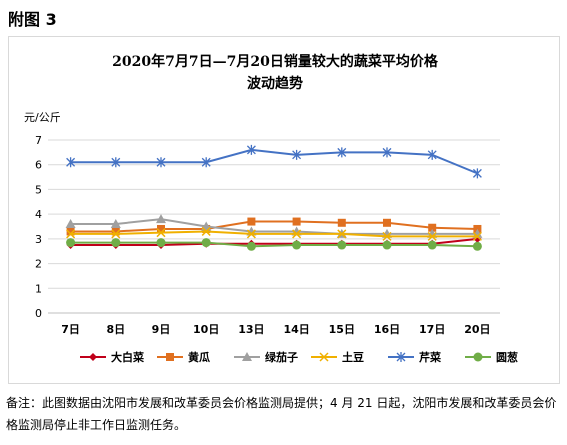 This screenshot has height=445, width=567. Describe the element at coordinates (42, 117) in the screenshot. I see `y-axis-unit-label: 元/公斤` at that location.